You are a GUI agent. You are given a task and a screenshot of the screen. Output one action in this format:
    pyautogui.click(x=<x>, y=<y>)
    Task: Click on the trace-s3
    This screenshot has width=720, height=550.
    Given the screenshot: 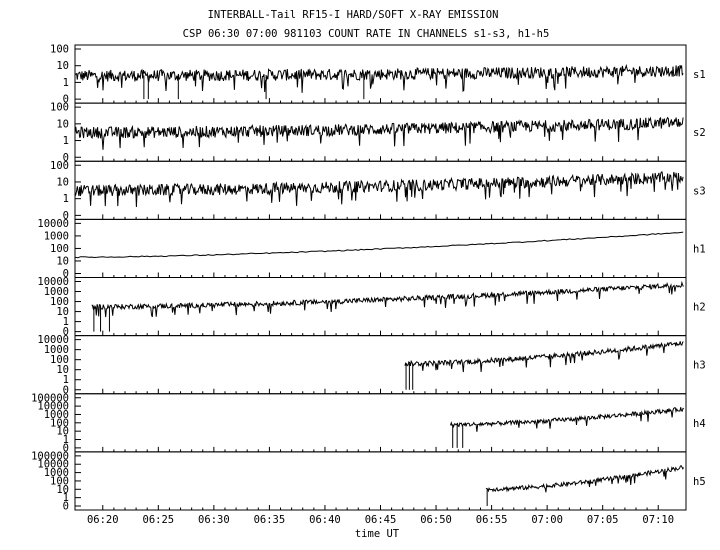 What is the action you would take?
    pyautogui.click(x=379, y=189)
    